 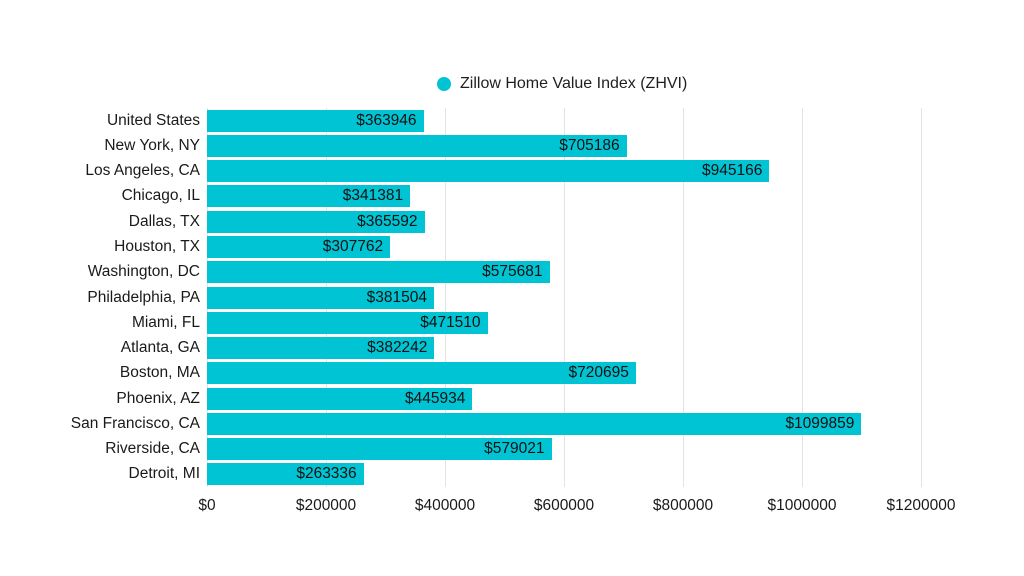 What do you see at coordinates (285, 474) in the screenshot?
I see `bar: $263336` at bounding box center [285, 474].